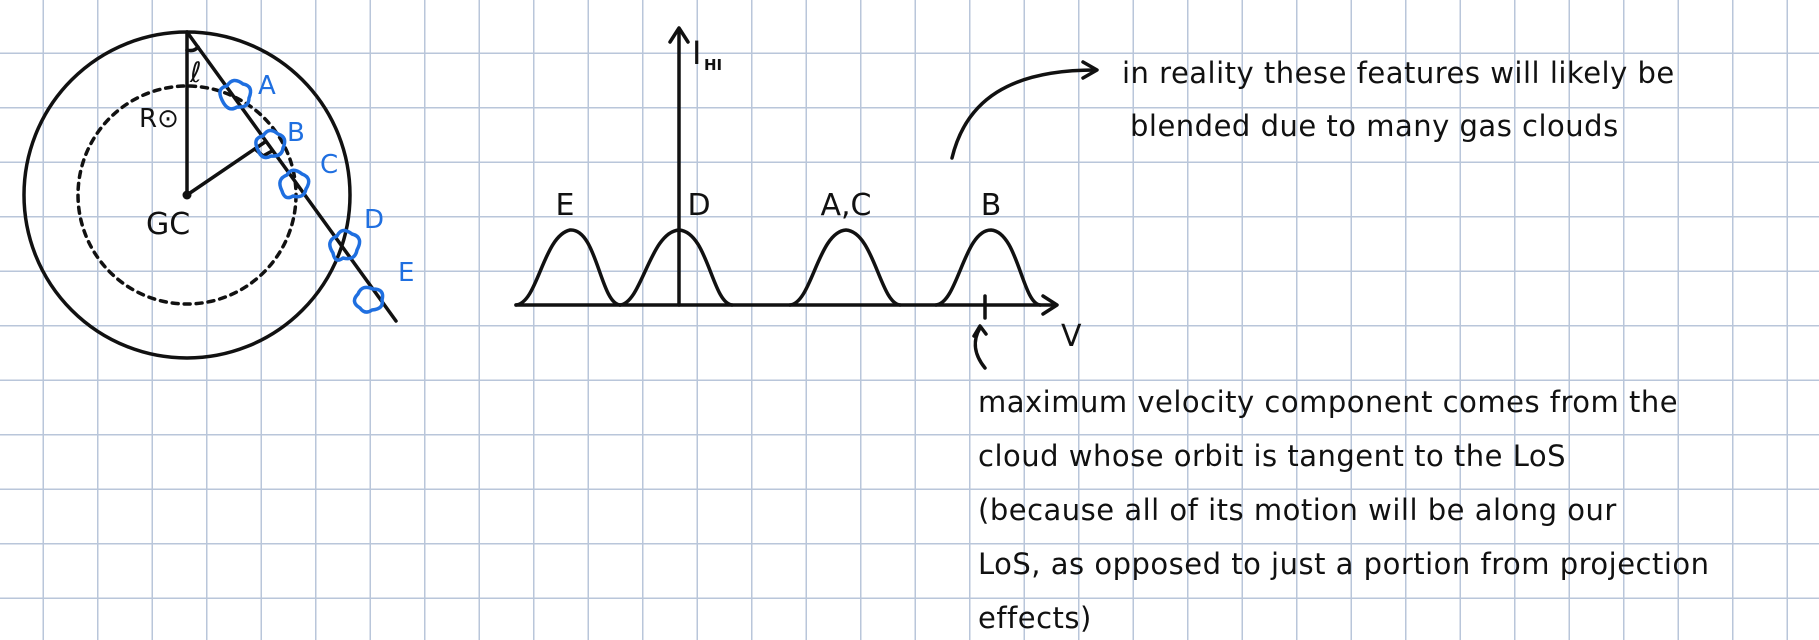 This screenshot has width=1819, height=640. I want to click on y-axis-subscript: HI, so click(713, 65).